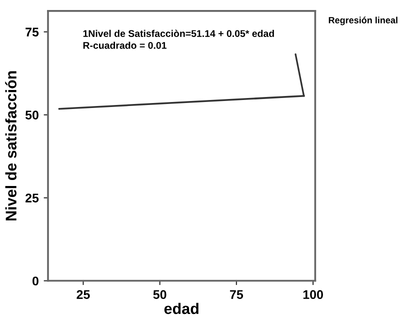  What do you see at coordinates (31, 115) in the screenshot?
I see `y-tick-label: 50` at bounding box center [31, 115].